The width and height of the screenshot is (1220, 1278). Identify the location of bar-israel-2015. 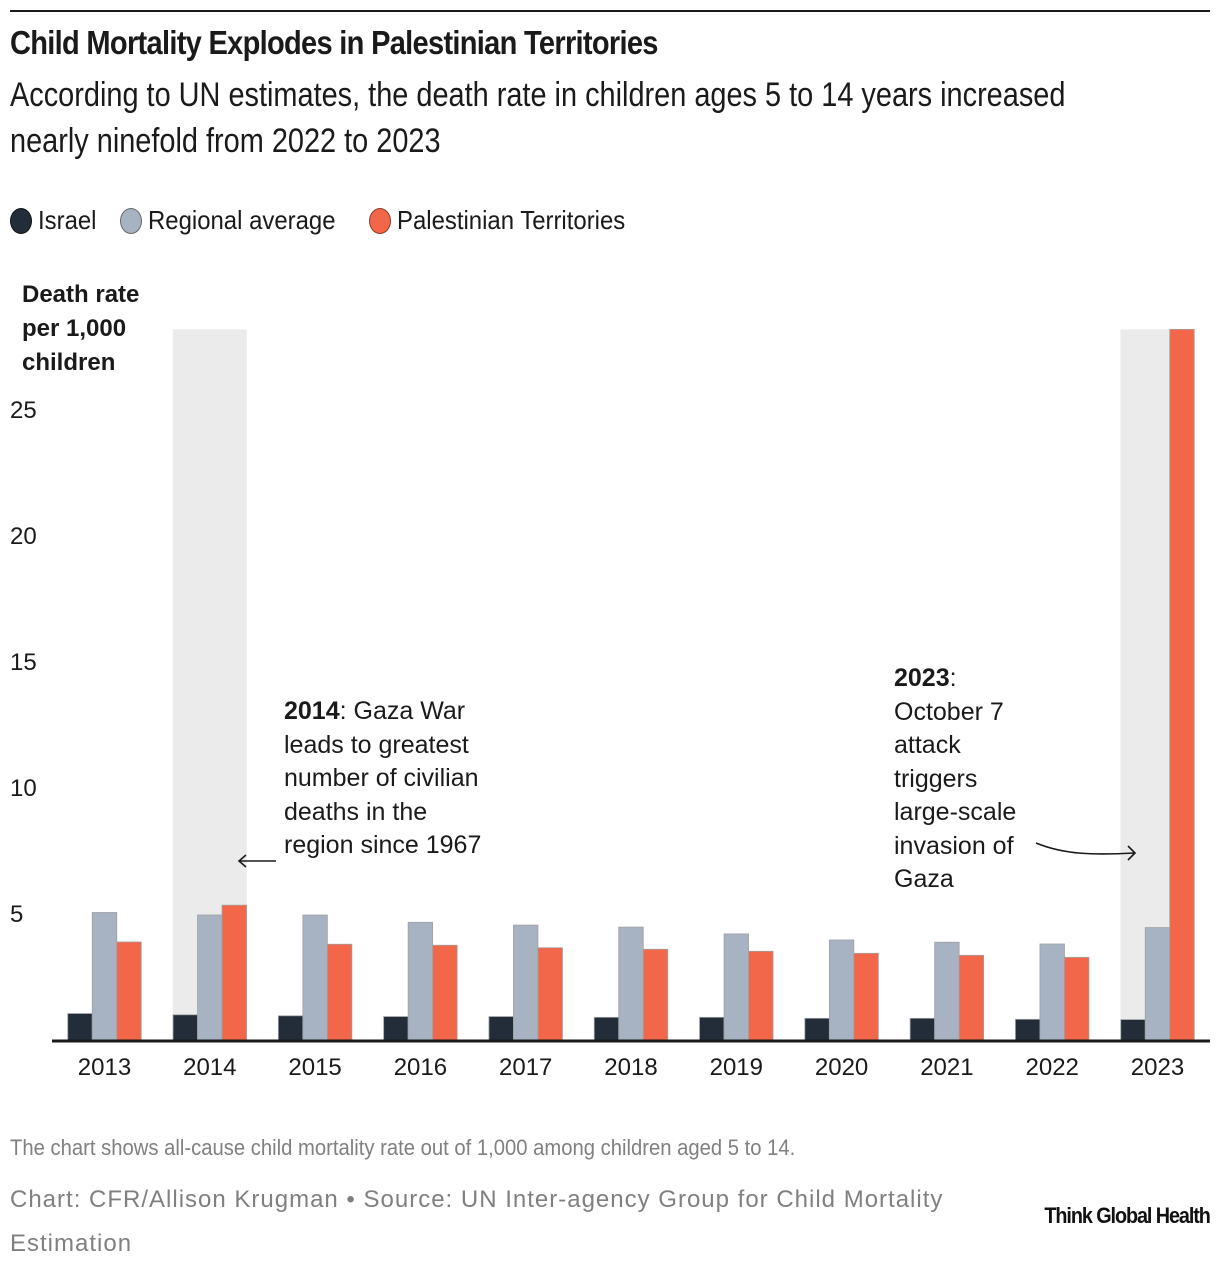
(290, 1028).